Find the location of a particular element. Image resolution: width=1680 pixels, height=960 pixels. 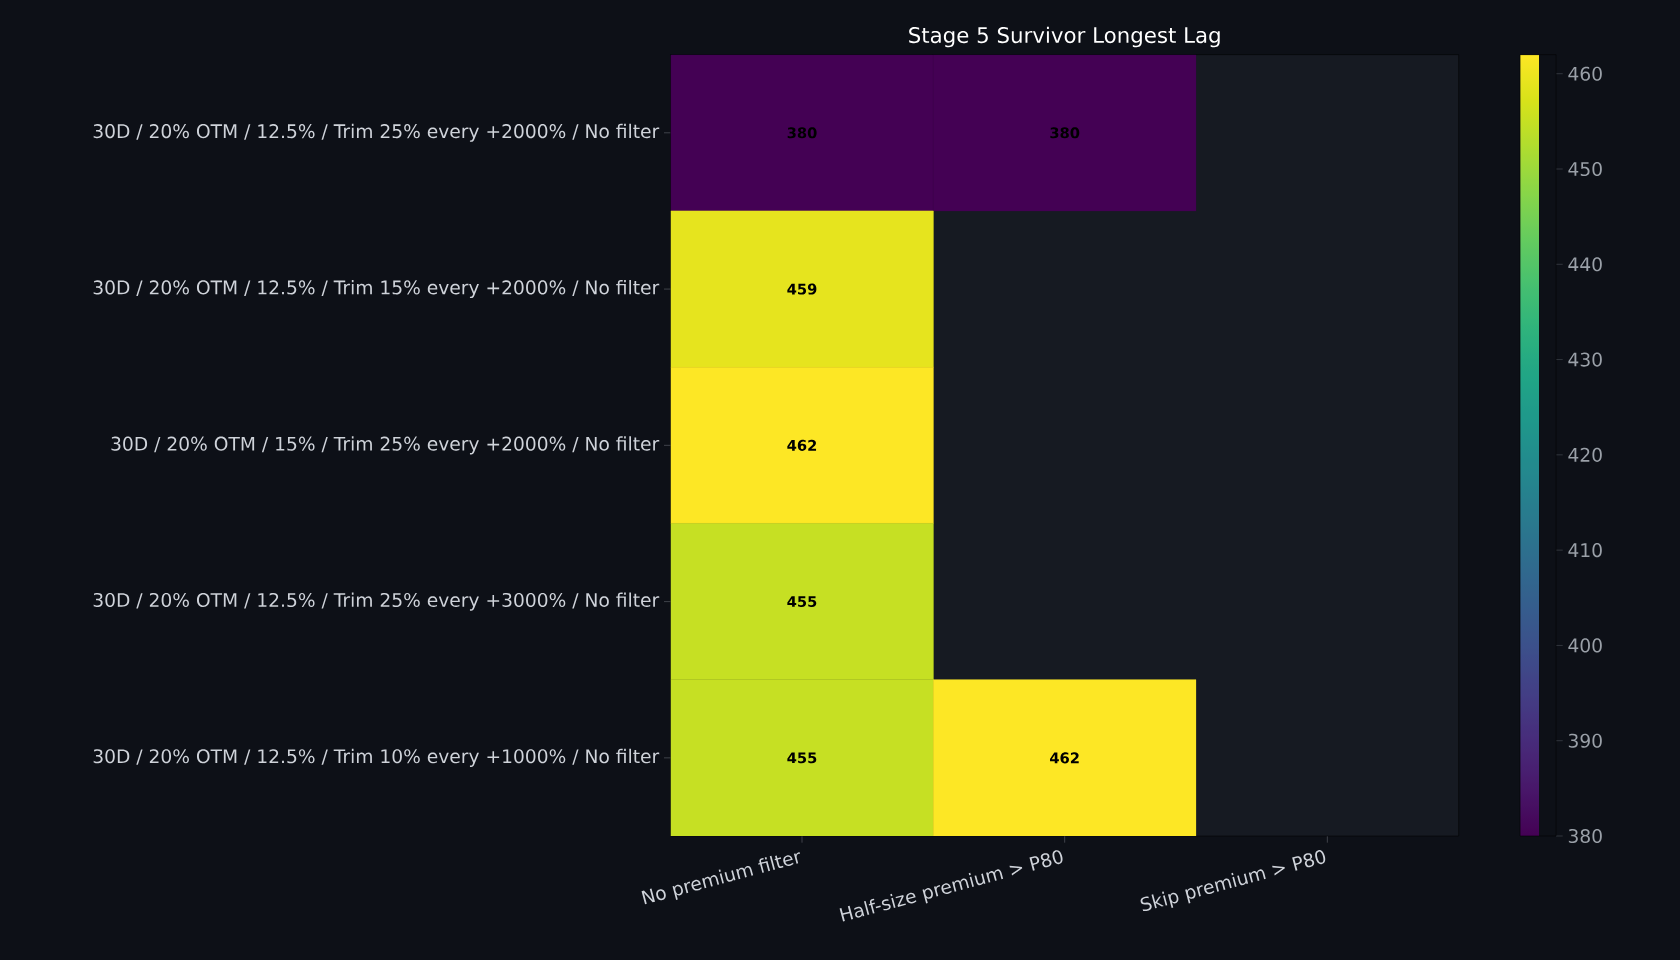

data-label: 459 is located at coordinates (802, 289).